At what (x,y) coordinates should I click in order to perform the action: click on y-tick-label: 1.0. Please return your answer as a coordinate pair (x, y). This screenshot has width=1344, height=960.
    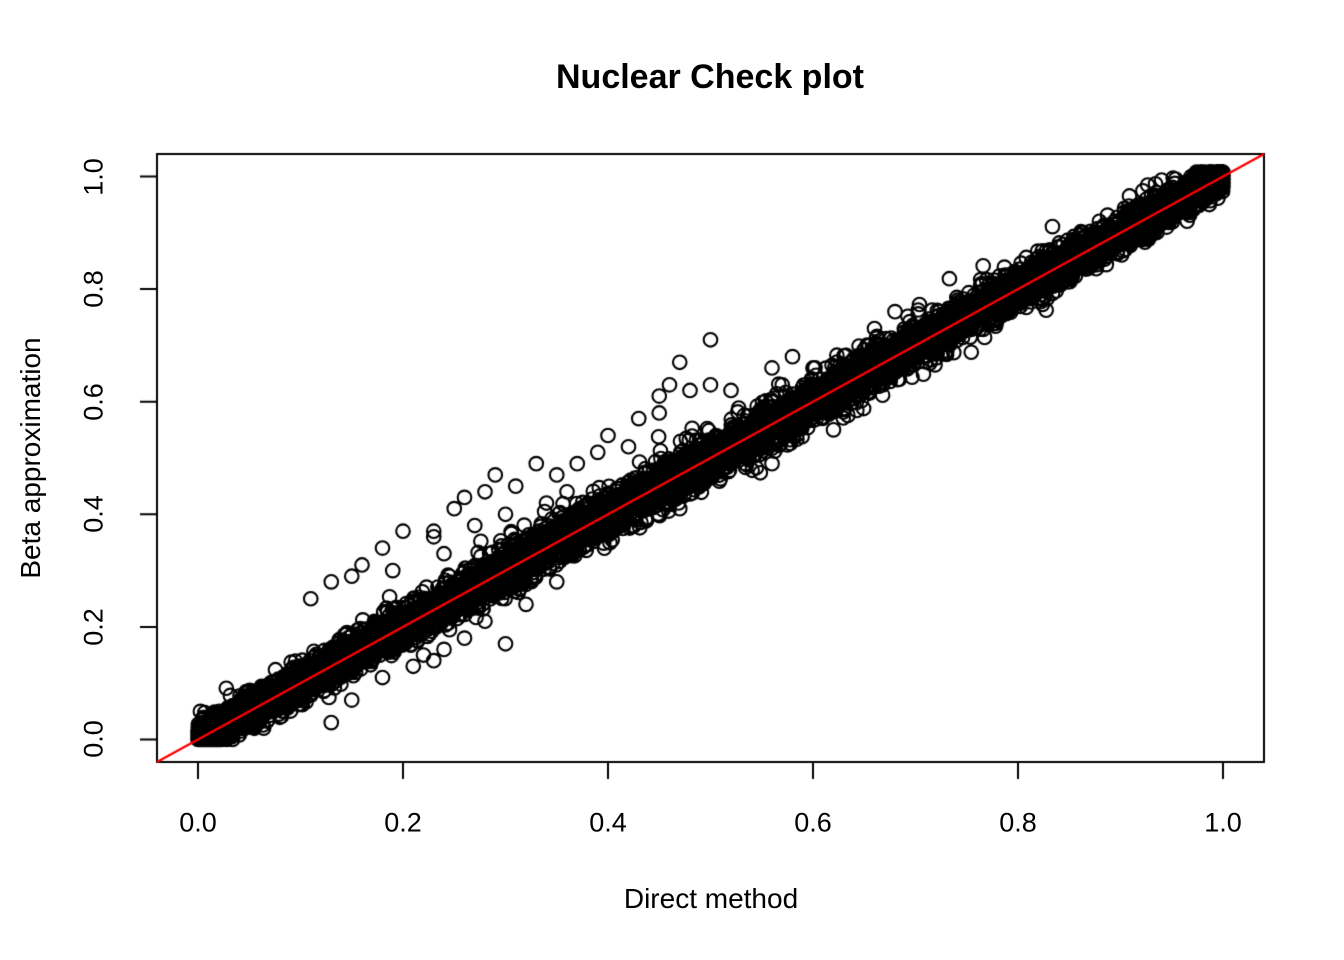
    Looking at the image, I should click on (93, 176).